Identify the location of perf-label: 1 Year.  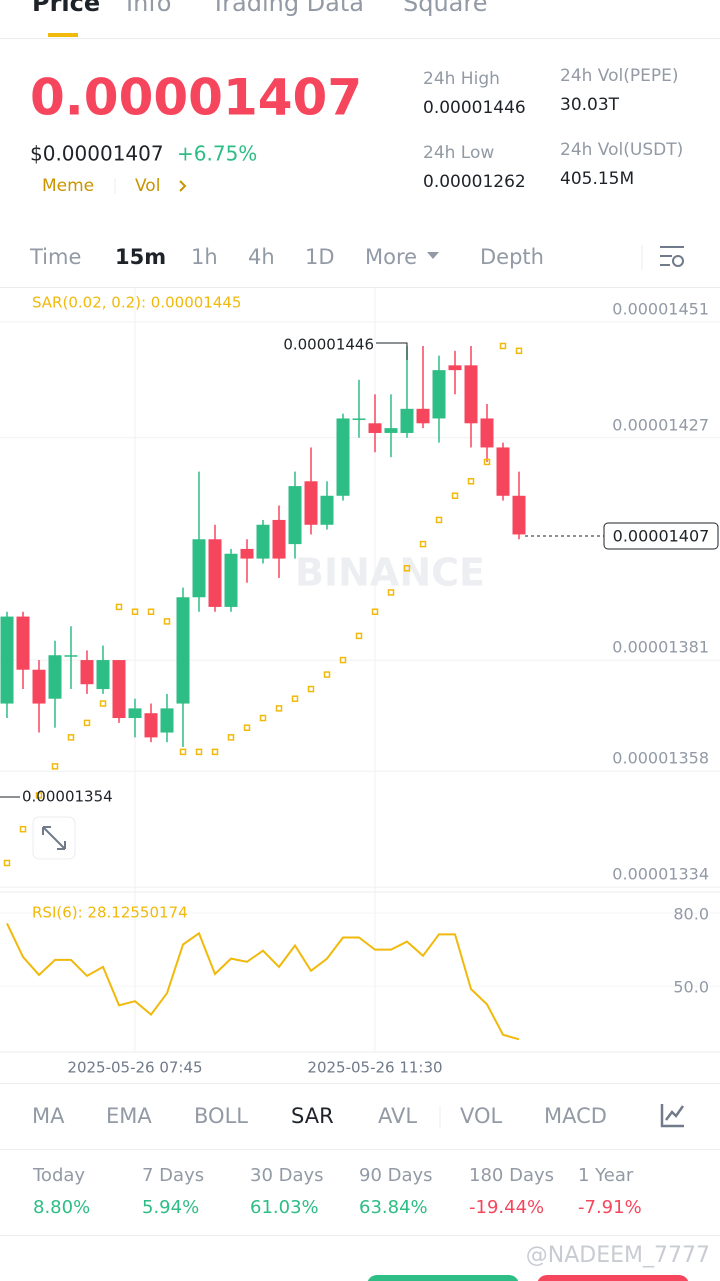
(606, 1175).